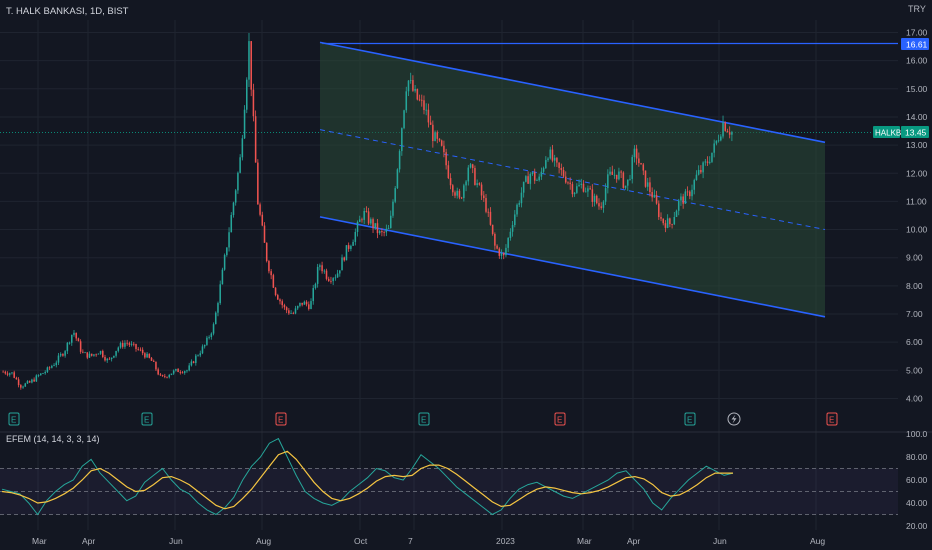  Describe the element at coordinates (572, 267) in the screenshot. I see `channel-lower-line` at that location.